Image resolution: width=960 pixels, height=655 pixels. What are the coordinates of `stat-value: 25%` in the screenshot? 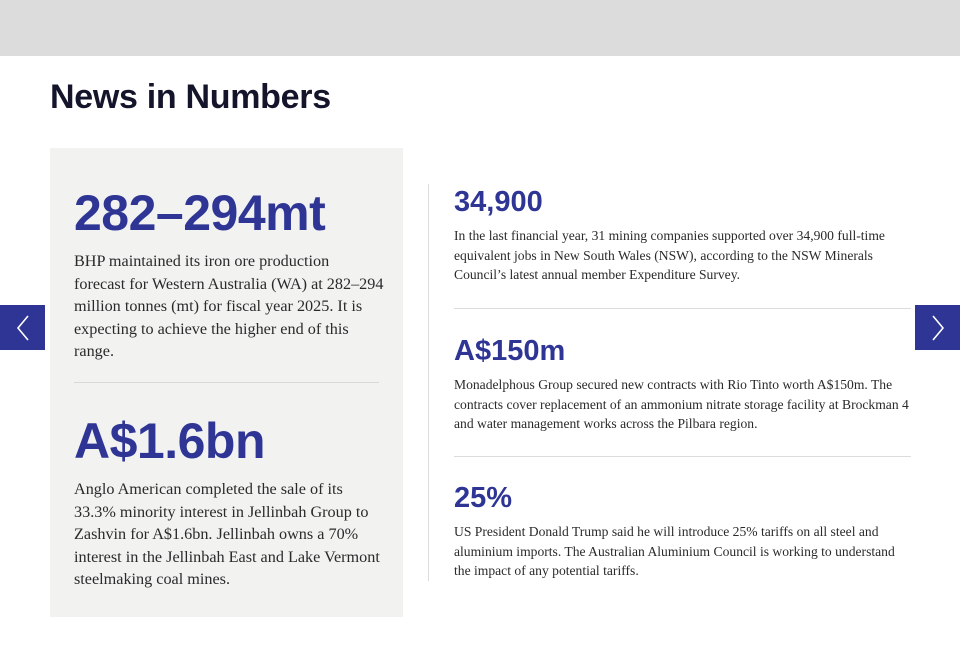 It's located at (483, 498).